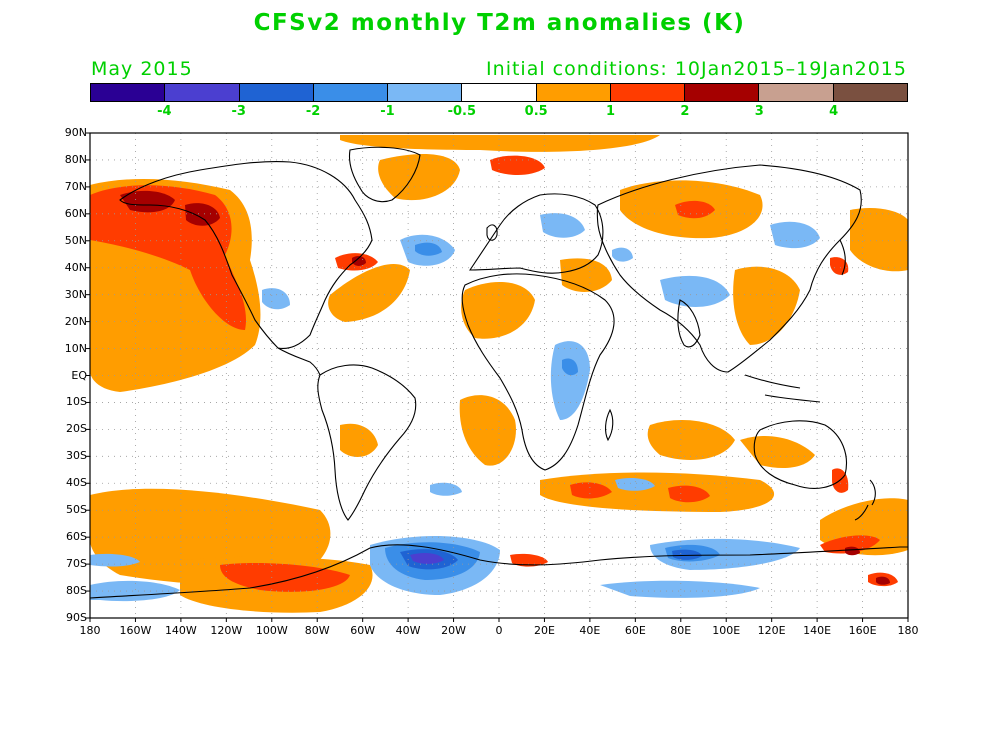 The width and height of the screenshot is (999, 750). What do you see at coordinates (202, 214) in the screenshot?
I see `anomaly-canada-darkred` at bounding box center [202, 214].